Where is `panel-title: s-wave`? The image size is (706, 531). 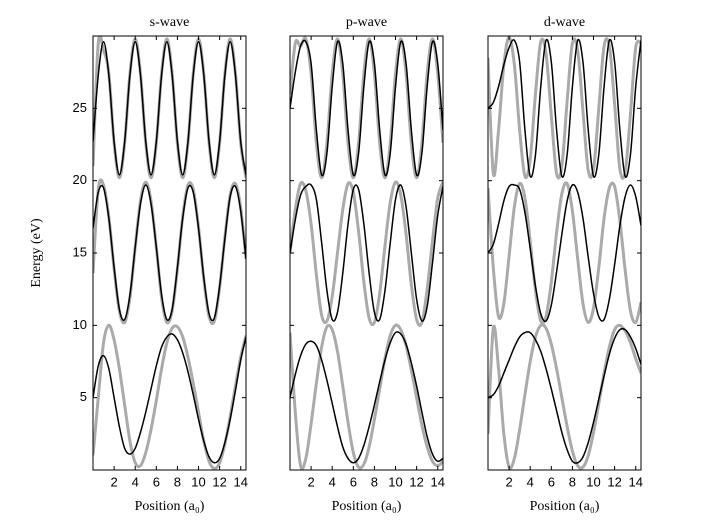
panel-title: s-wave is located at coordinates (170, 22).